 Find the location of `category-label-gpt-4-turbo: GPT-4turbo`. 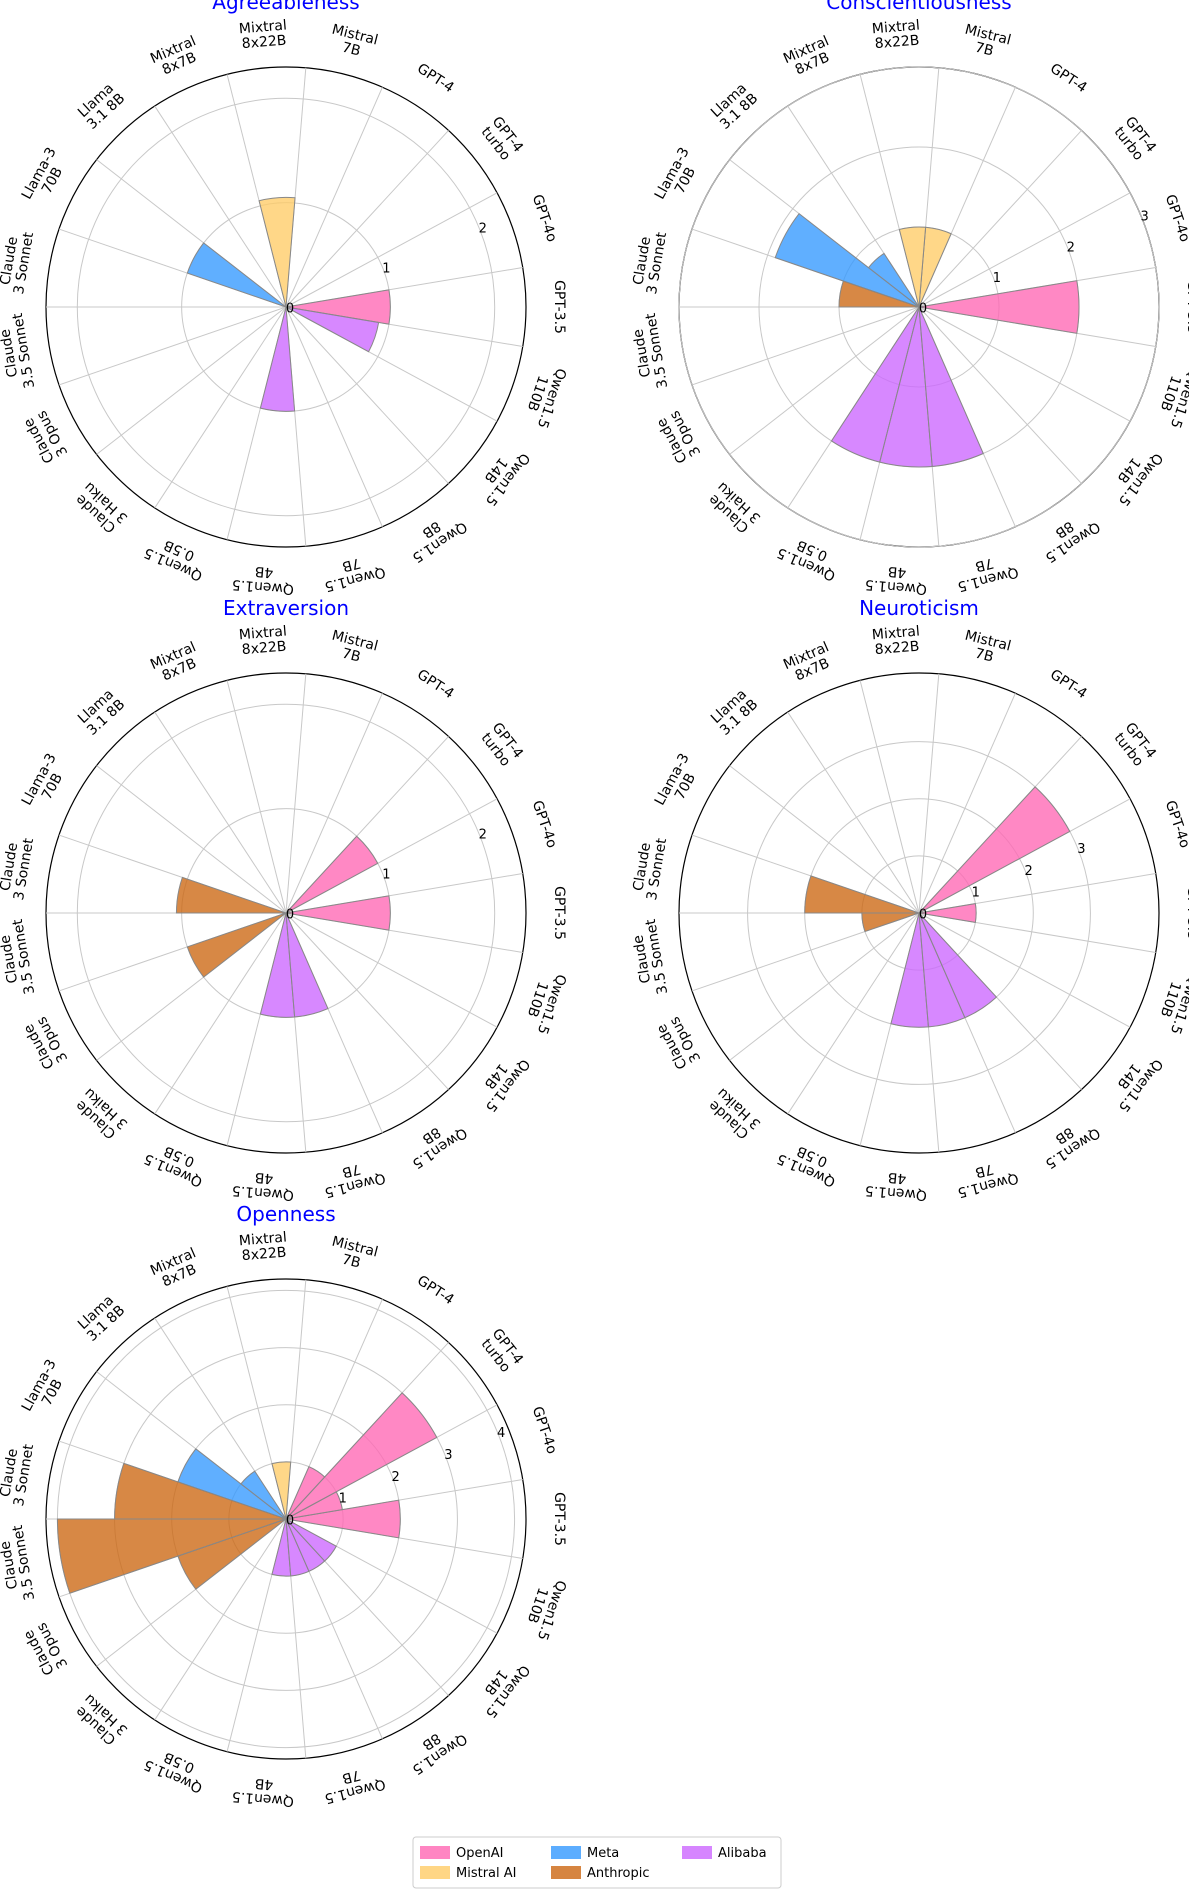

category-label-gpt-4-turbo: GPT-4turbo is located at coordinates (1134, 139).